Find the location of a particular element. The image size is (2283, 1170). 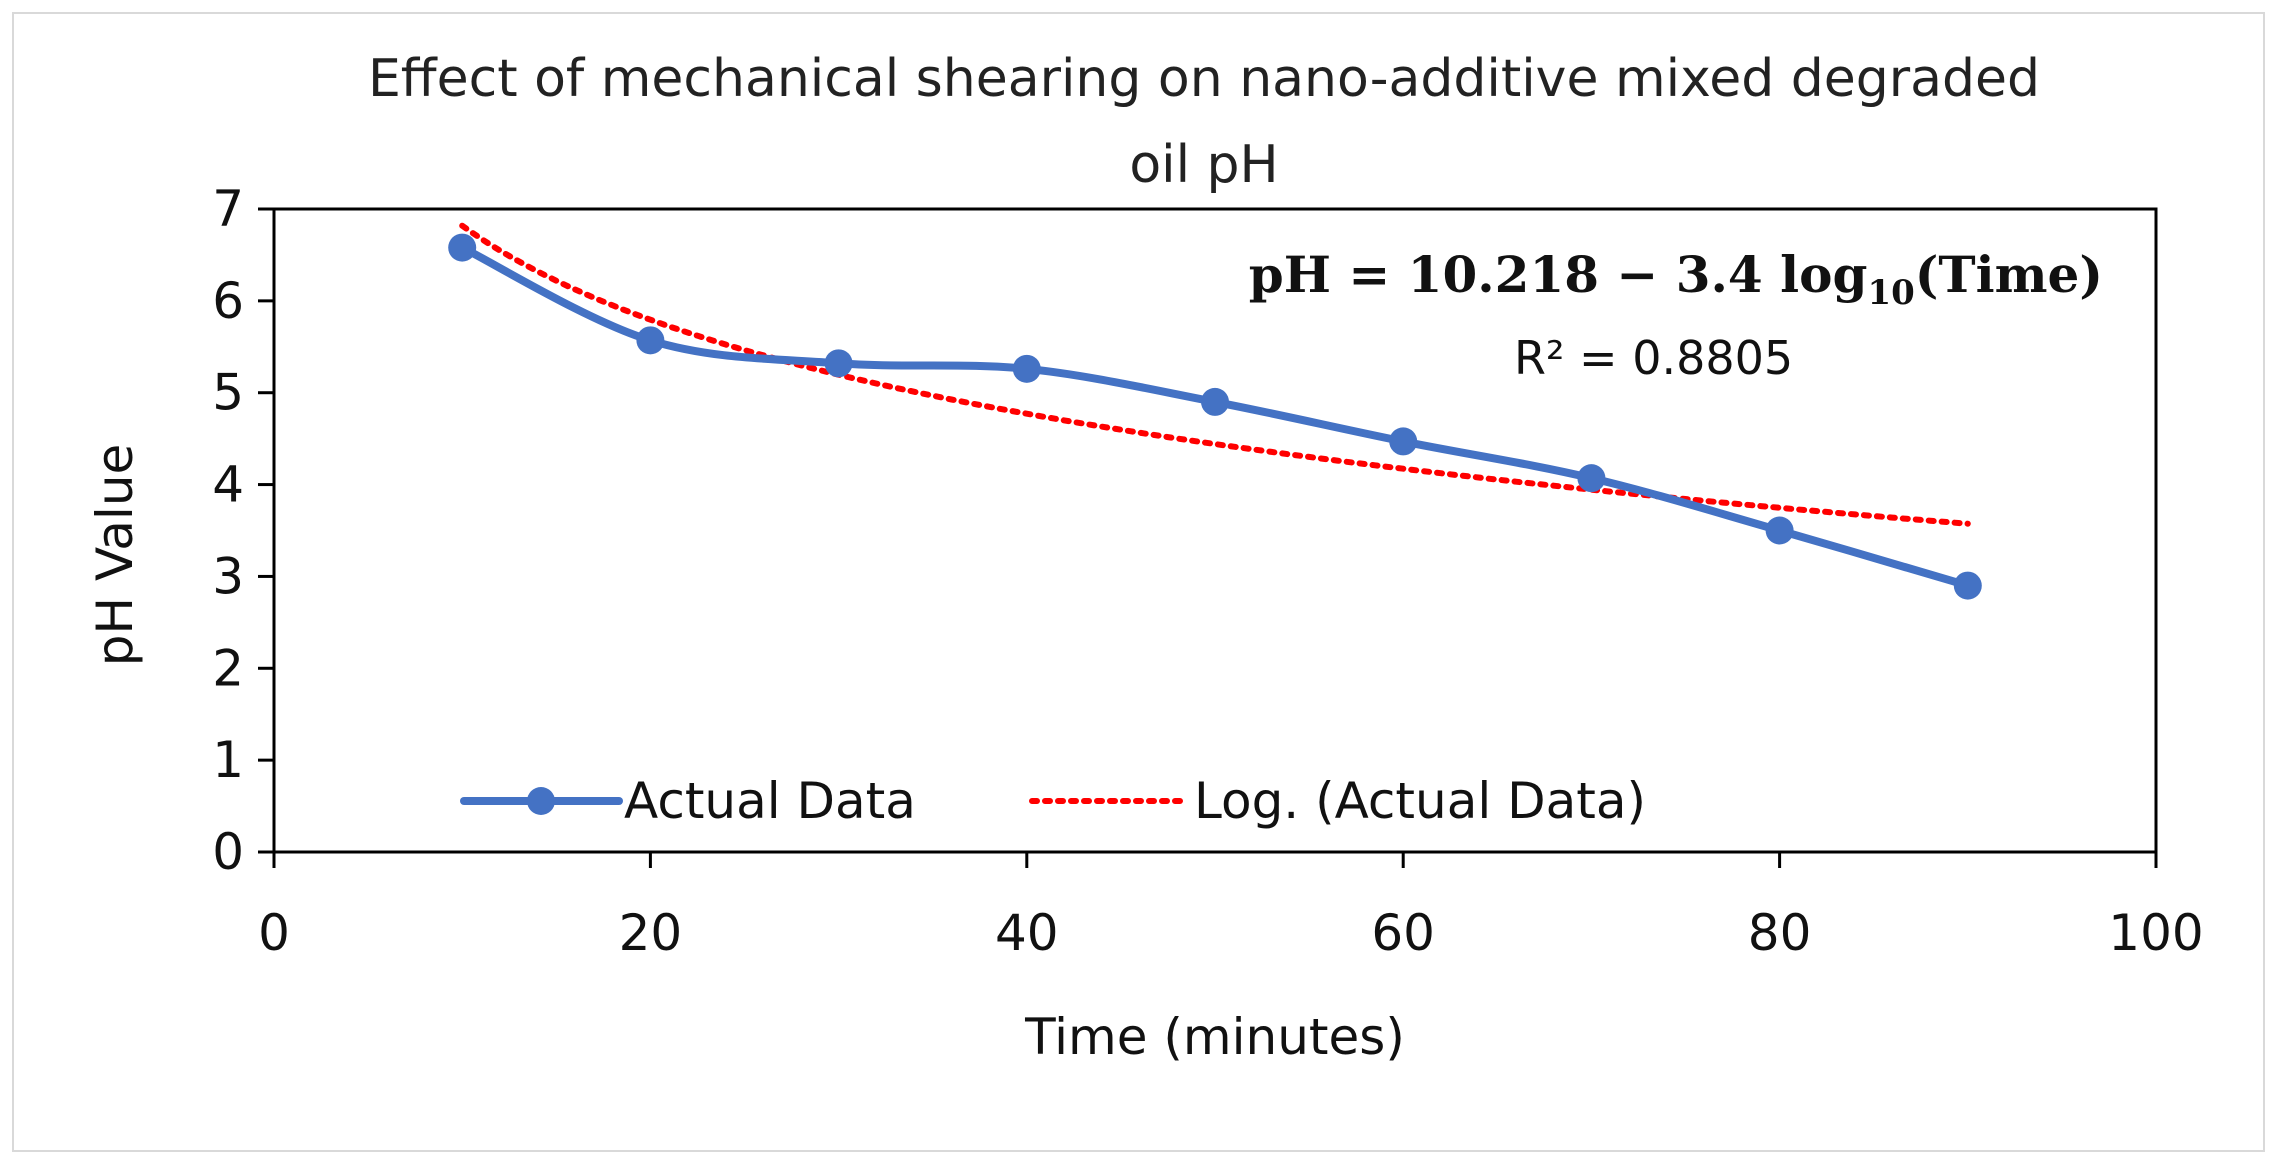

y-tick-label: 7 is located at coordinates (228, 209).